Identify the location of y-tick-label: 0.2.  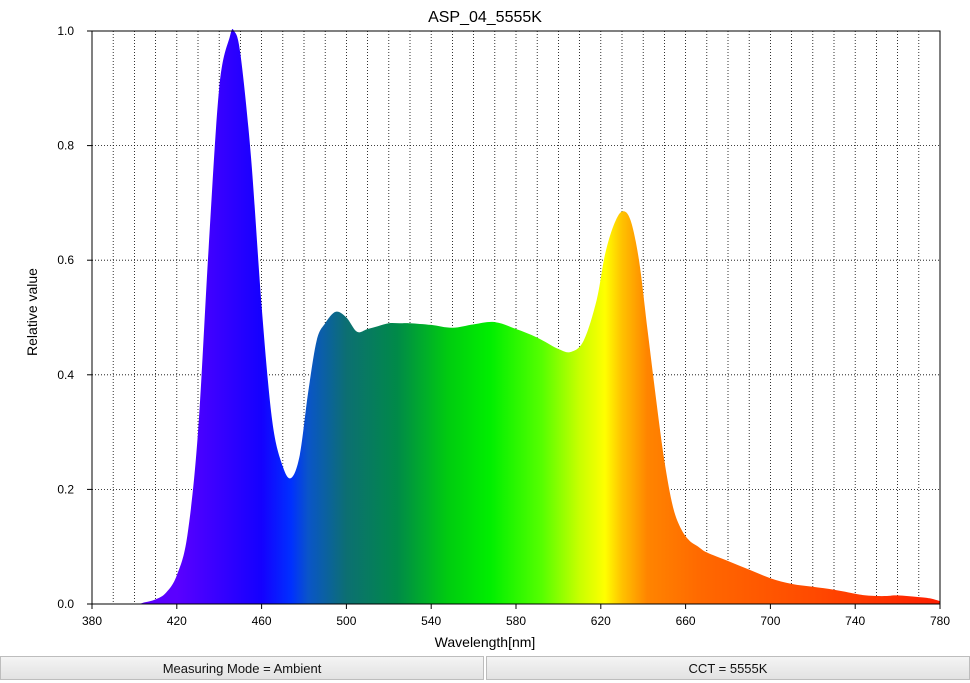
(65, 489).